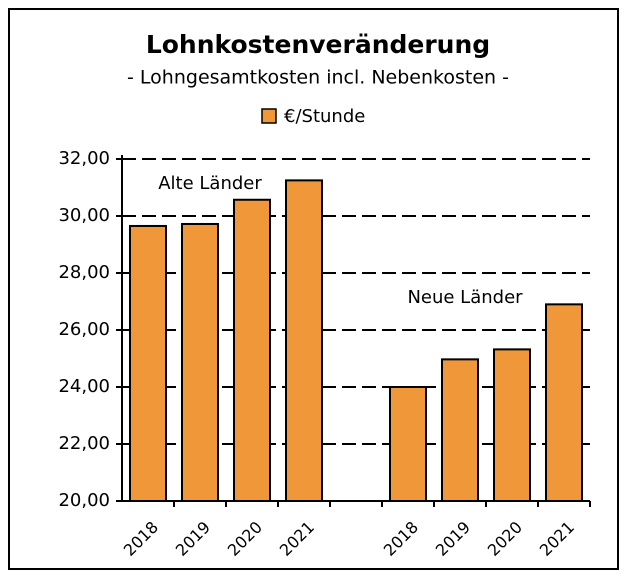  What do you see at coordinates (84, 386) in the screenshot?
I see `y-tick-label: 24,00` at bounding box center [84, 386].